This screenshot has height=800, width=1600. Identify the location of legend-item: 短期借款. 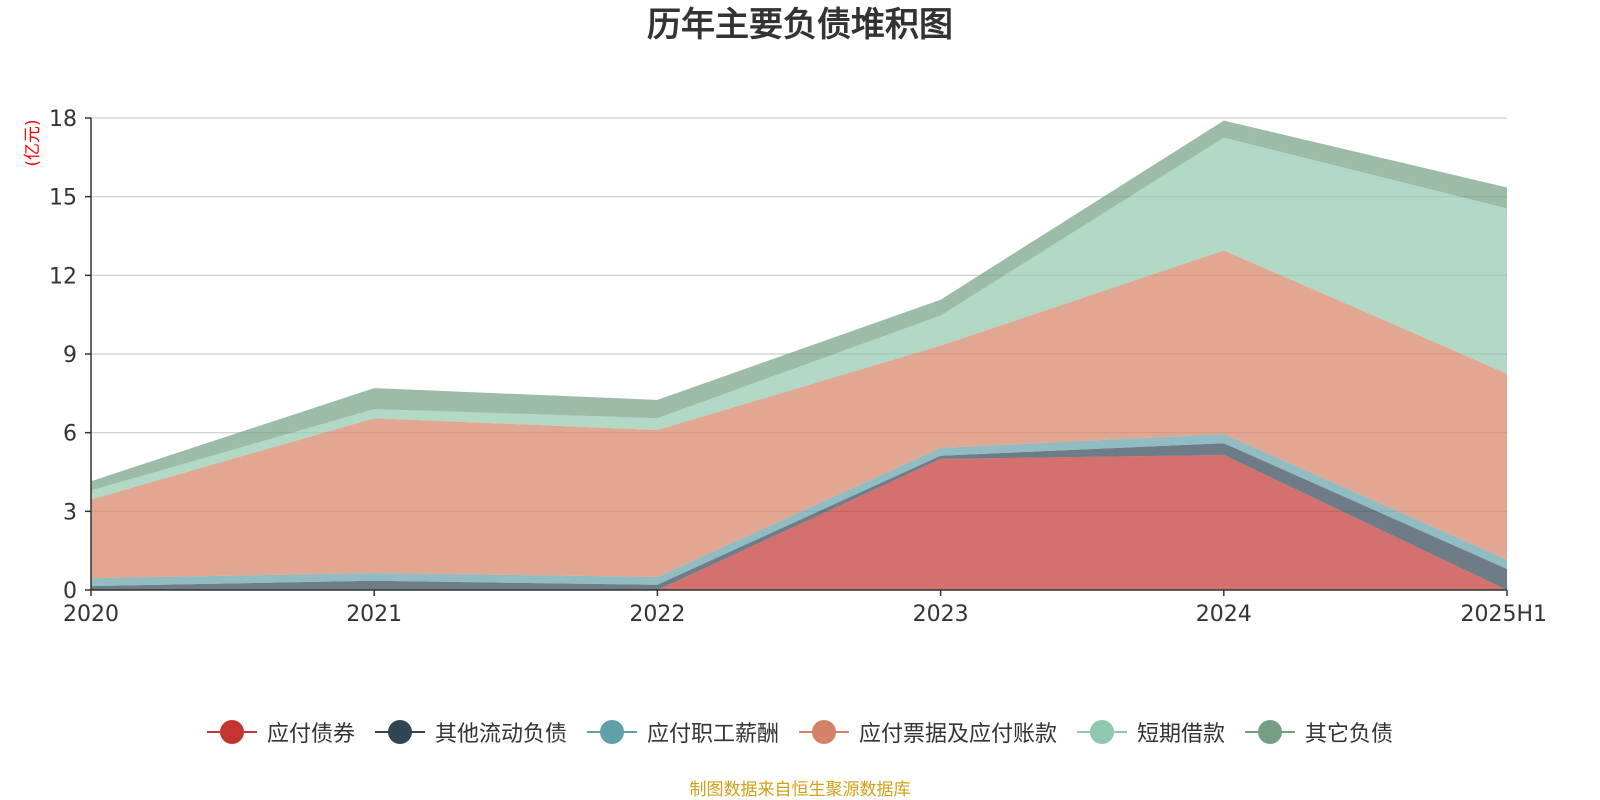
(1151, 732).